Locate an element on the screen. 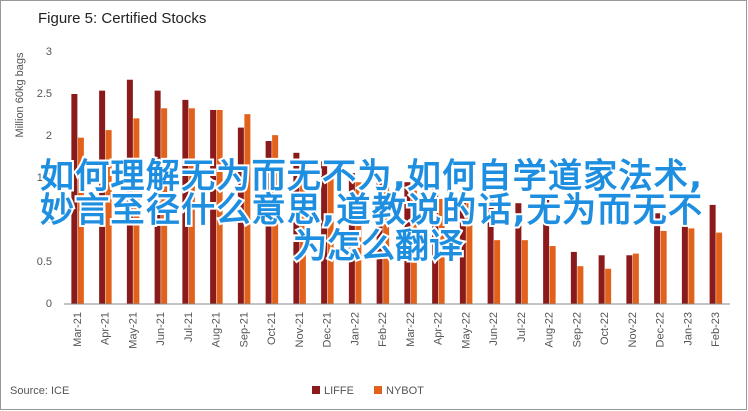  overlay-text: 为怎么翻译 is located at coordinates (378, 247).